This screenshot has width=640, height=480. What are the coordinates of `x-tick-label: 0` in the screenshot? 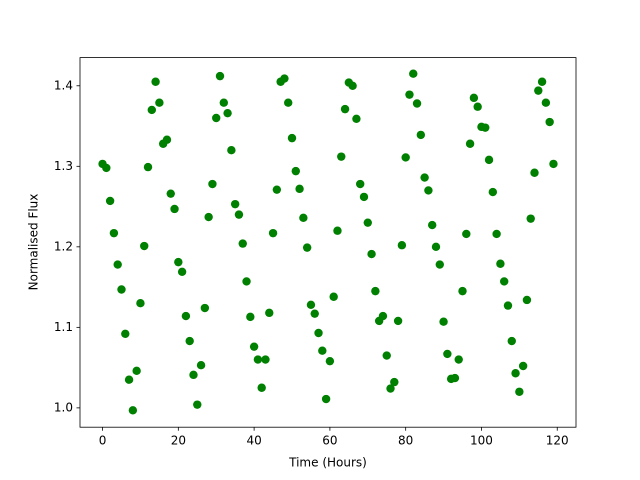 It's located at (103, 441).